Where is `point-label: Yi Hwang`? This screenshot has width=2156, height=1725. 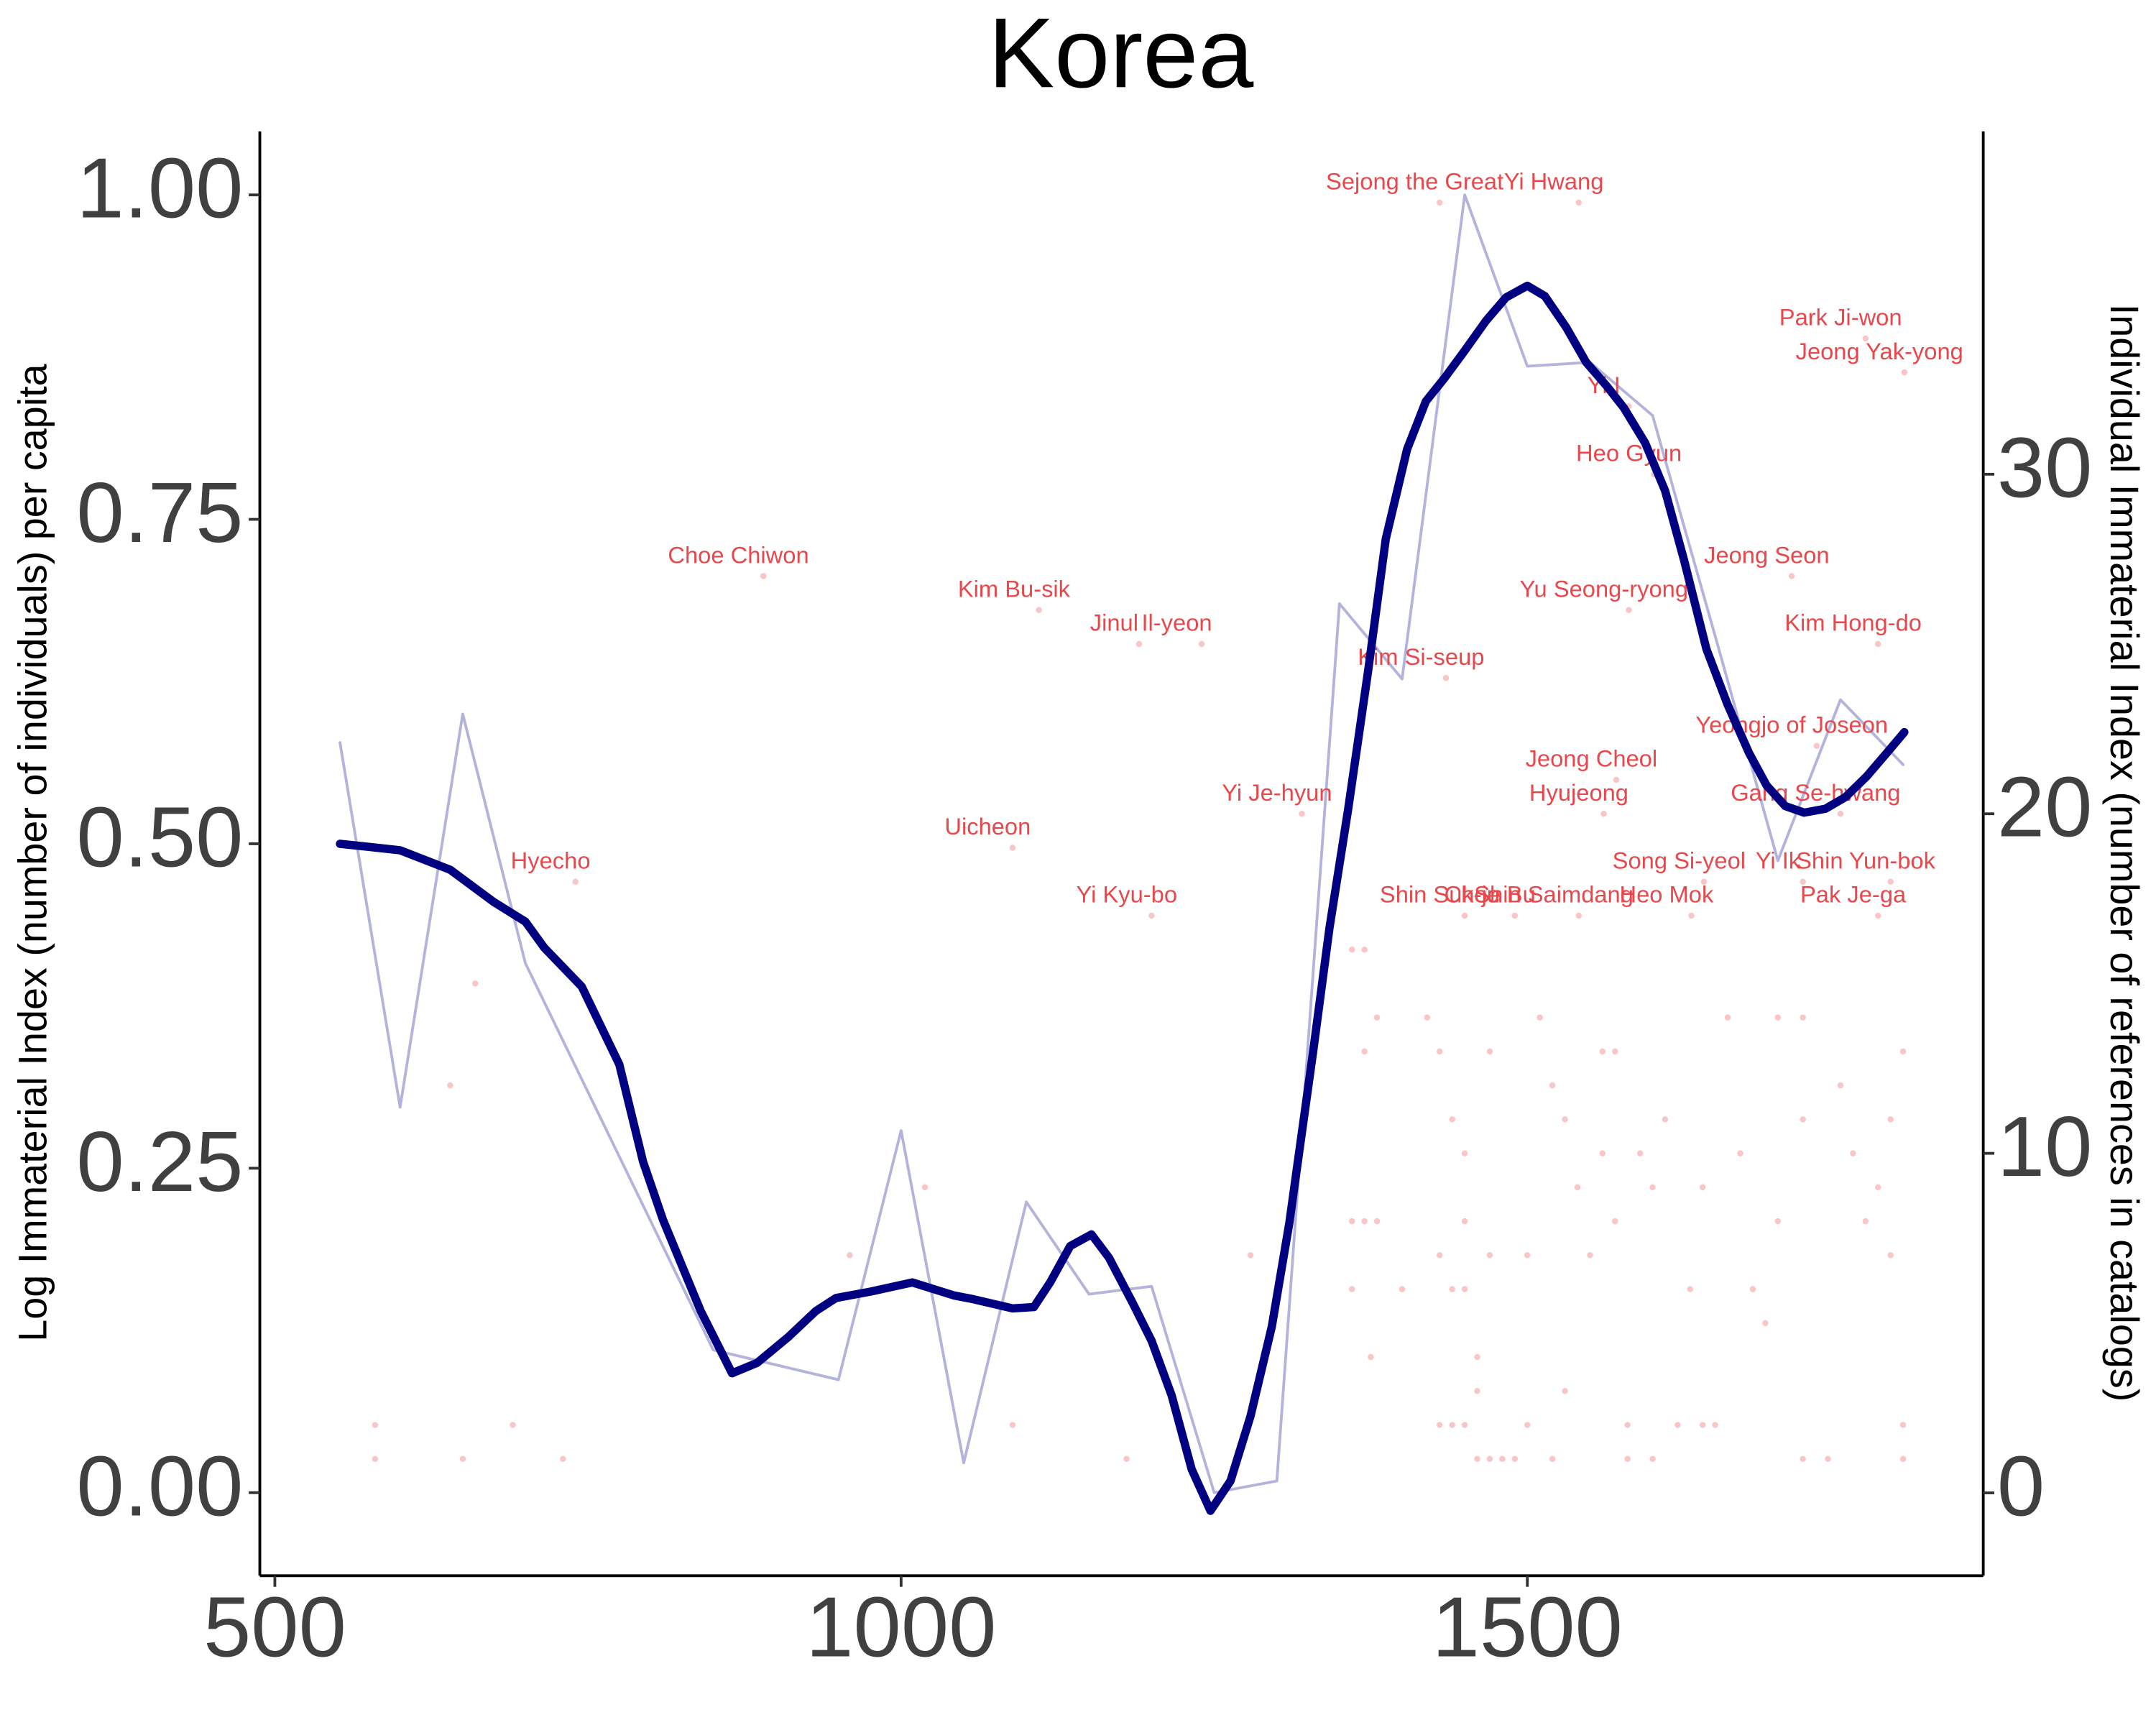
point-label: Yi Hwang is located at coordinates (1554, 181).